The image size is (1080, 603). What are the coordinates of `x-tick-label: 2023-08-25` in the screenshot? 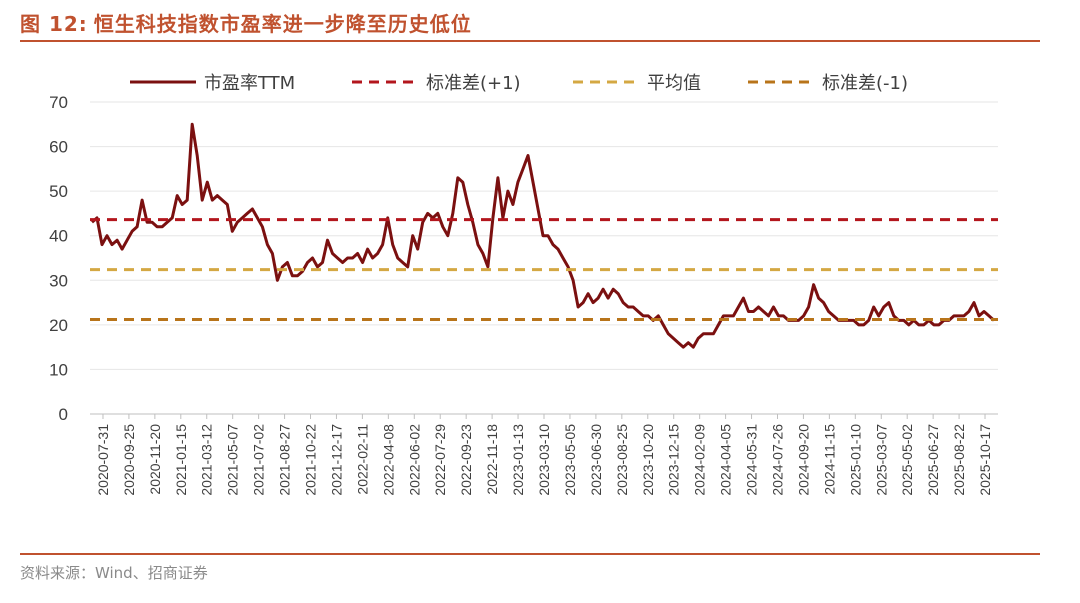 It's located at (622, 460).